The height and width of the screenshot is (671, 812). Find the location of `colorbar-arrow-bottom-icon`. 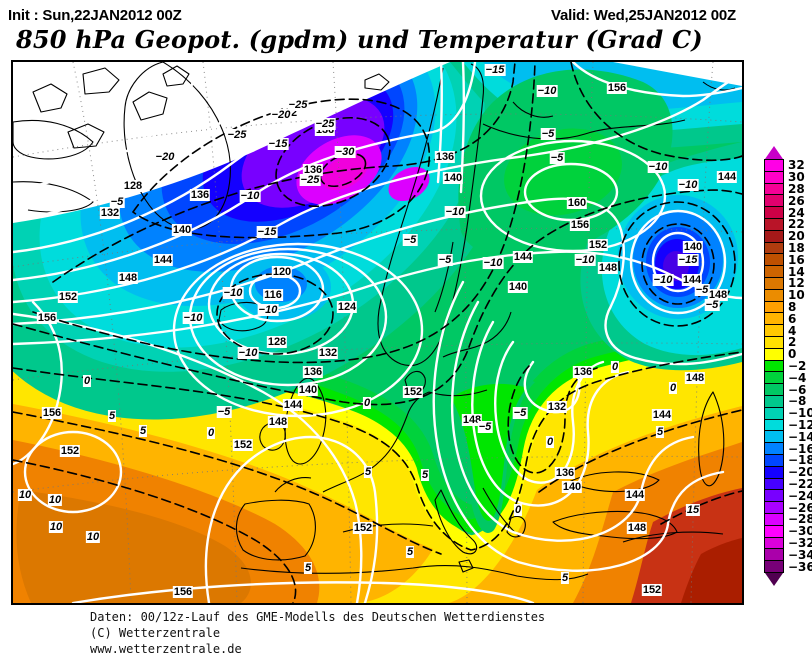

colorbar-arrow-bottom-icon is located at coordinates (774, 579).